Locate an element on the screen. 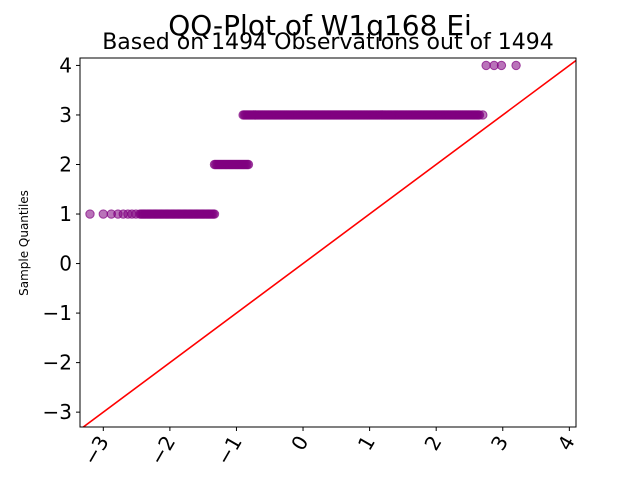 The image size is (640, 480). x-tick-label: 3 is located at coordinates (499, 443).